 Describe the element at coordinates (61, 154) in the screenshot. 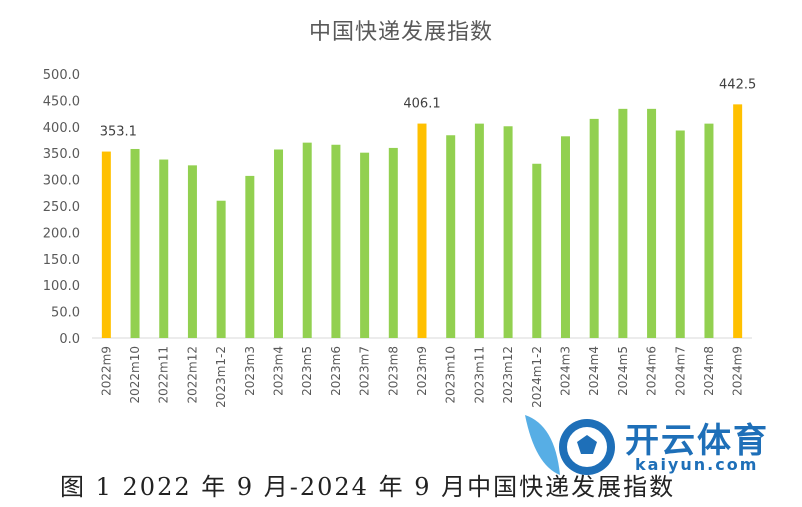

I see `y-tick-label: 350.0` at that location.